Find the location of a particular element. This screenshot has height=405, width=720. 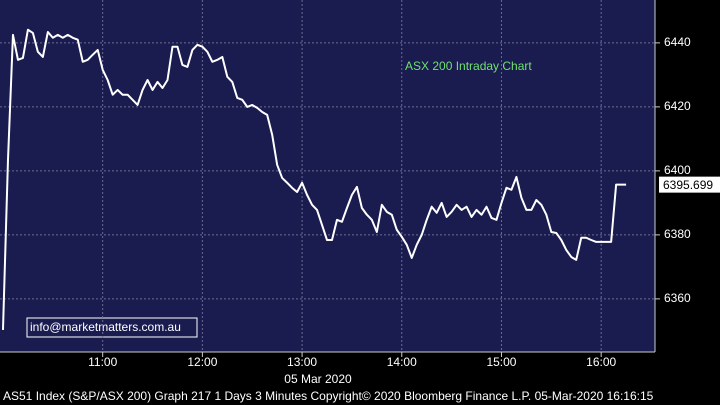

y-tick-label: 6440 is located at coordinates (677, 42).